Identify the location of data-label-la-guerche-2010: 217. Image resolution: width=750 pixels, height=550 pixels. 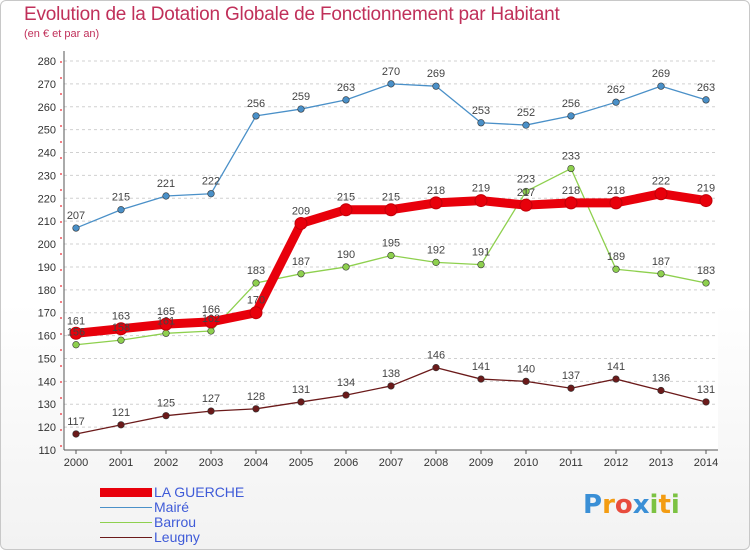
(526, 193).